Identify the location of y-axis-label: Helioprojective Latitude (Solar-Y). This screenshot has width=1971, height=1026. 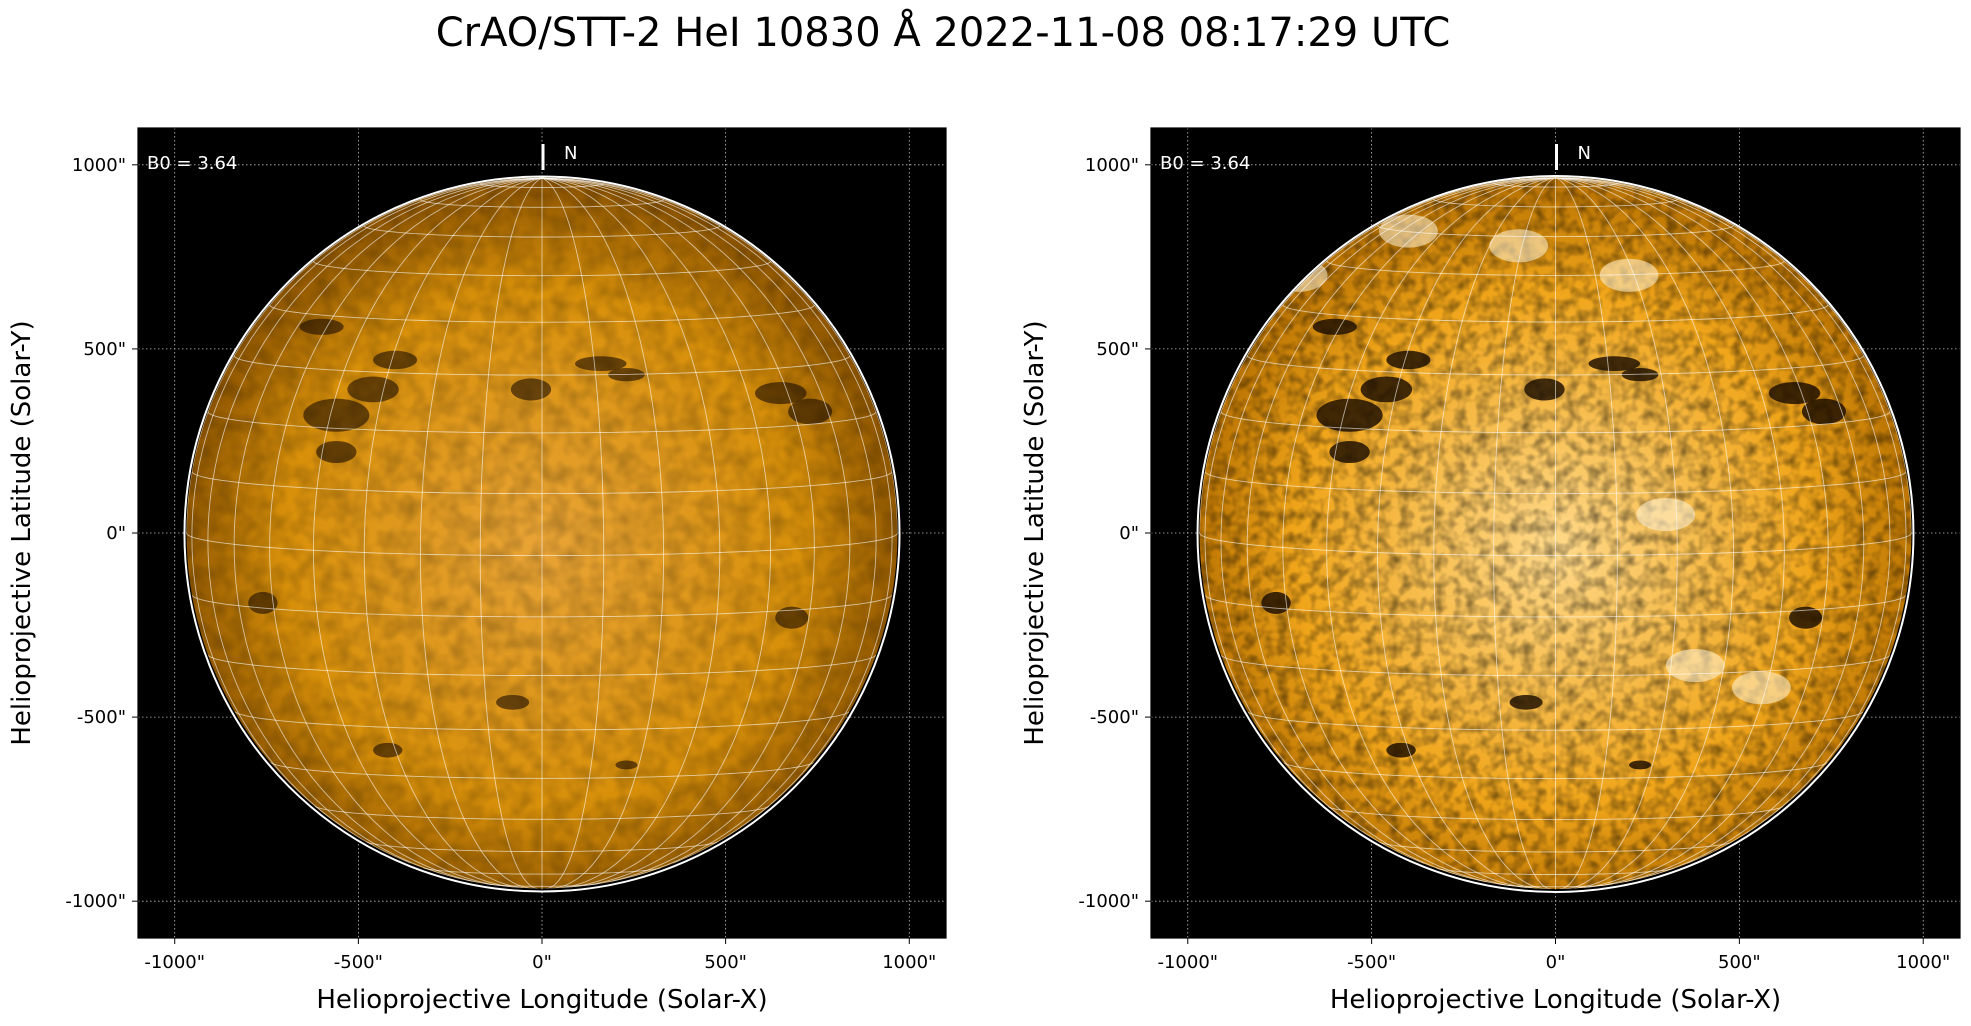
(22, 532).